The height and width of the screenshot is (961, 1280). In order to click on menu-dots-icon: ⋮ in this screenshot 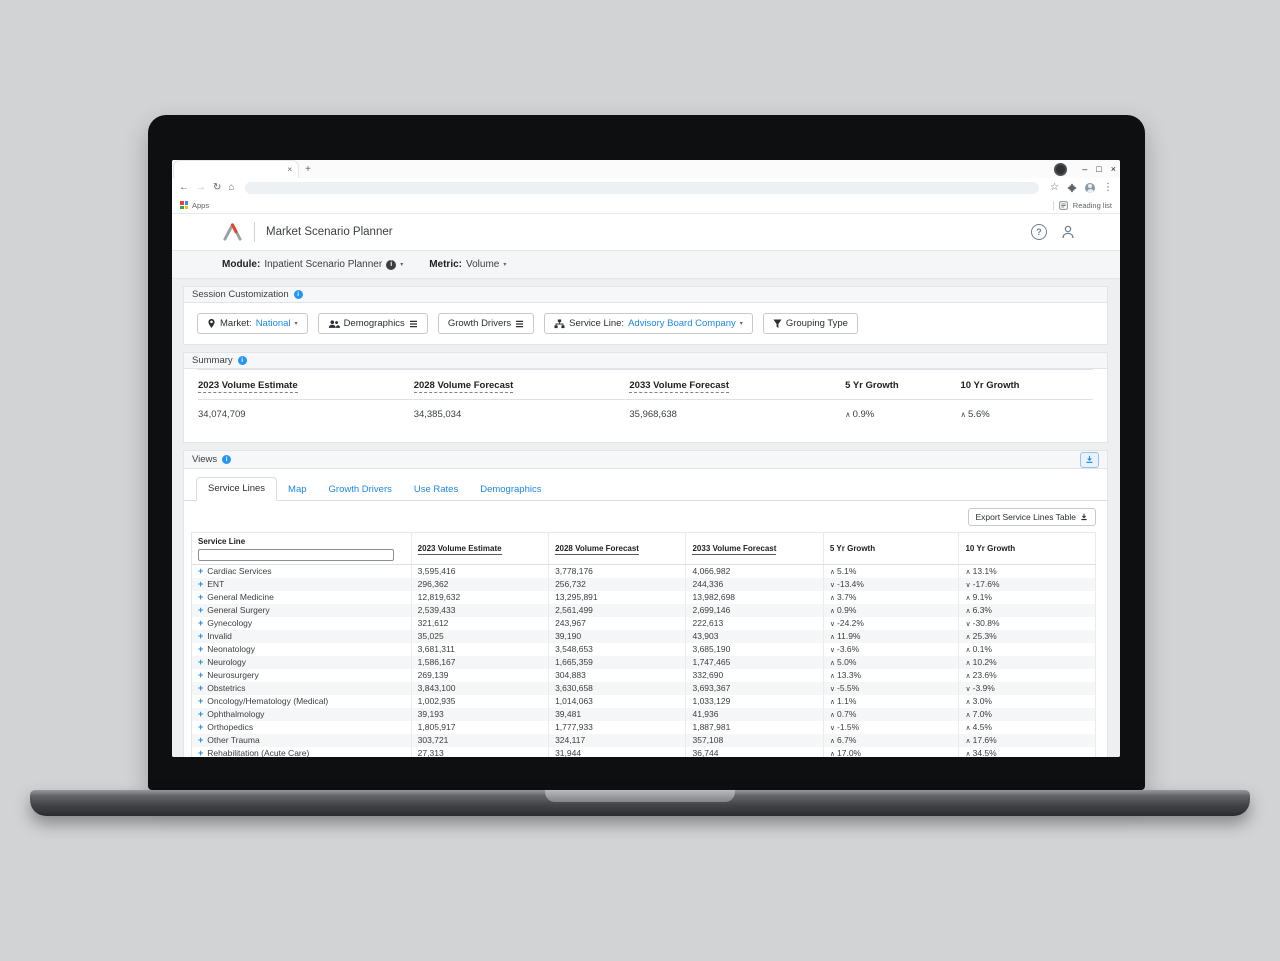, I will do `click(1108, 187)`.